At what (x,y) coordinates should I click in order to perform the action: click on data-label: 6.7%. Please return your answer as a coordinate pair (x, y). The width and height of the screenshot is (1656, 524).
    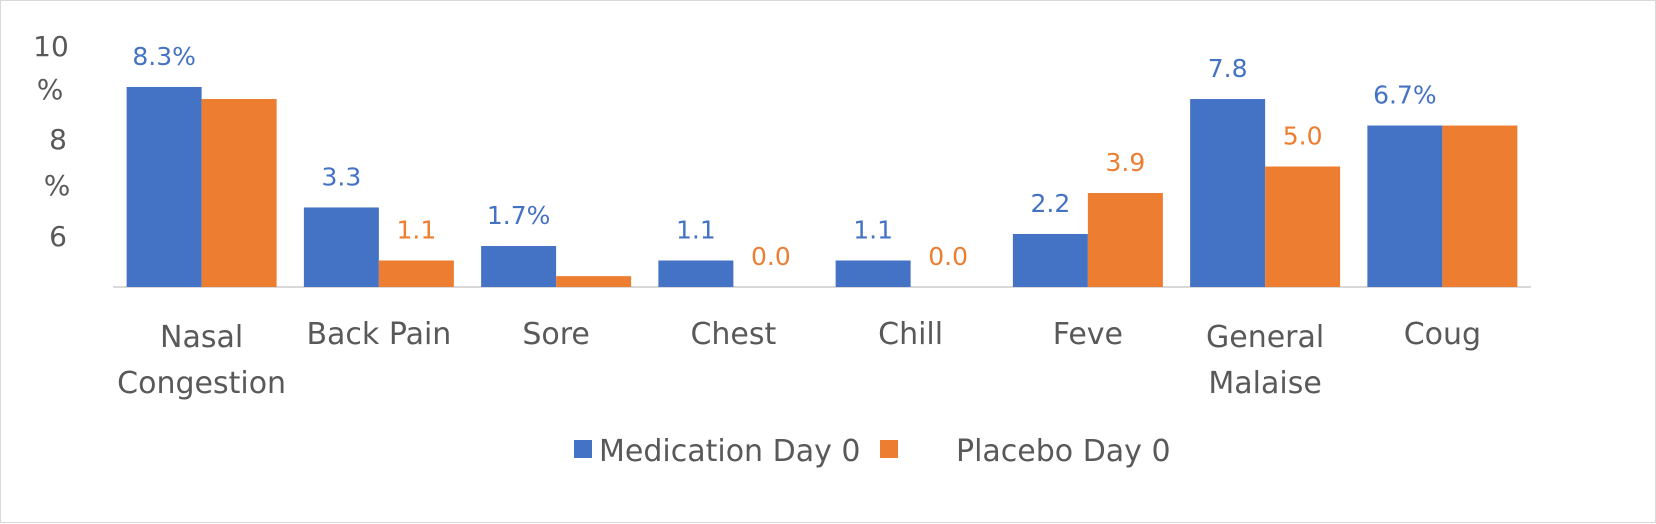
    Looking at the image, I should click on (1405, 95).